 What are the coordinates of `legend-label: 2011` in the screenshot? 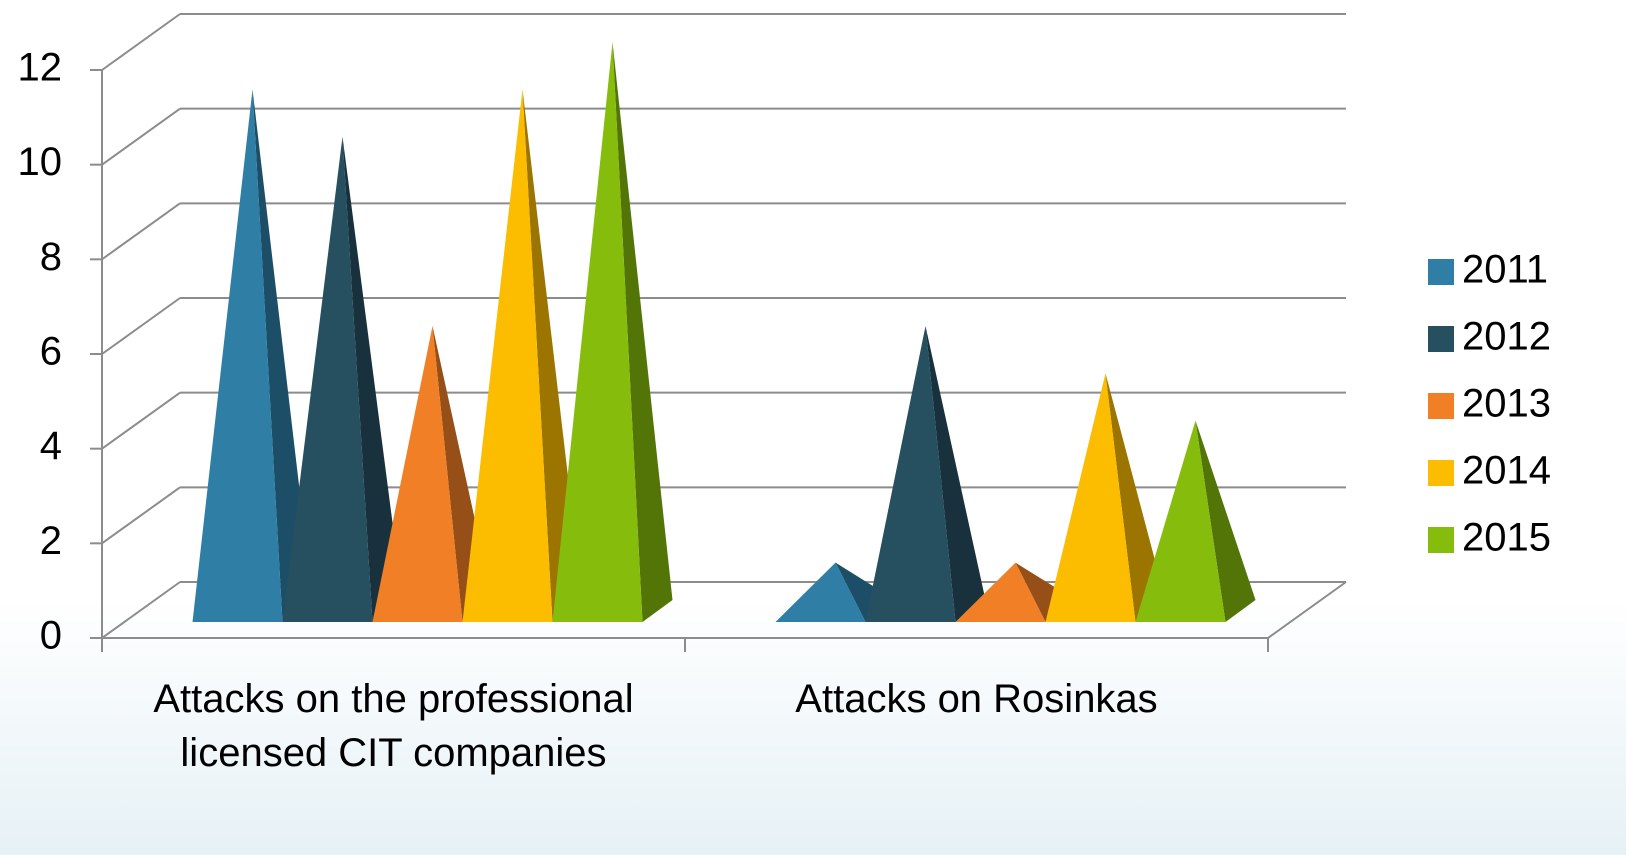 It's located at (1505, 270).